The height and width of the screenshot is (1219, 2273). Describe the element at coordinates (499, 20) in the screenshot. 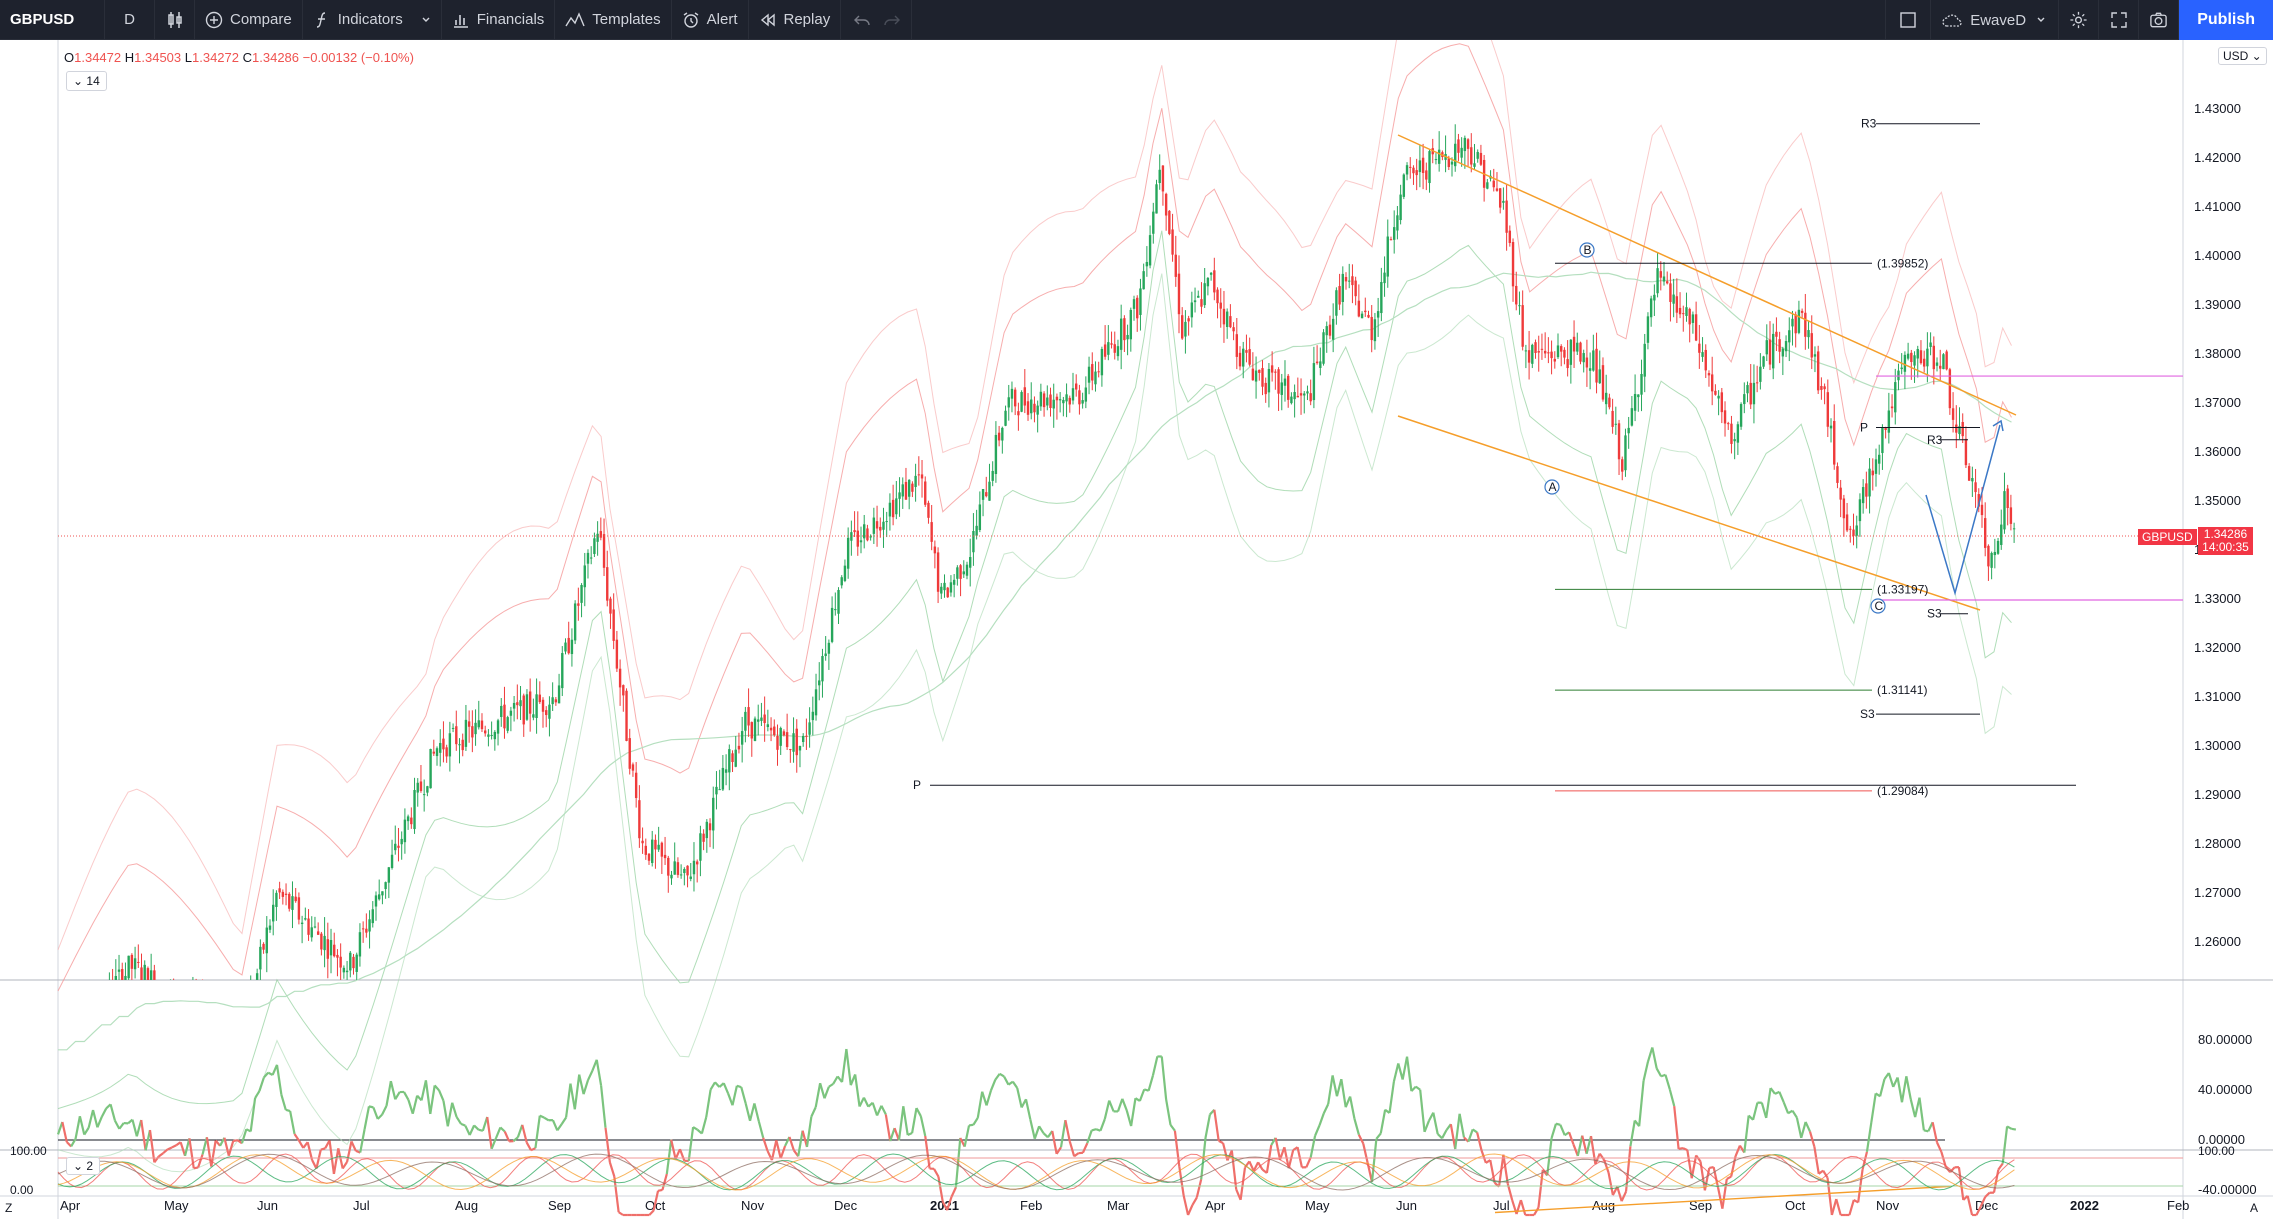

I see `financials-button: Financials` at that location.